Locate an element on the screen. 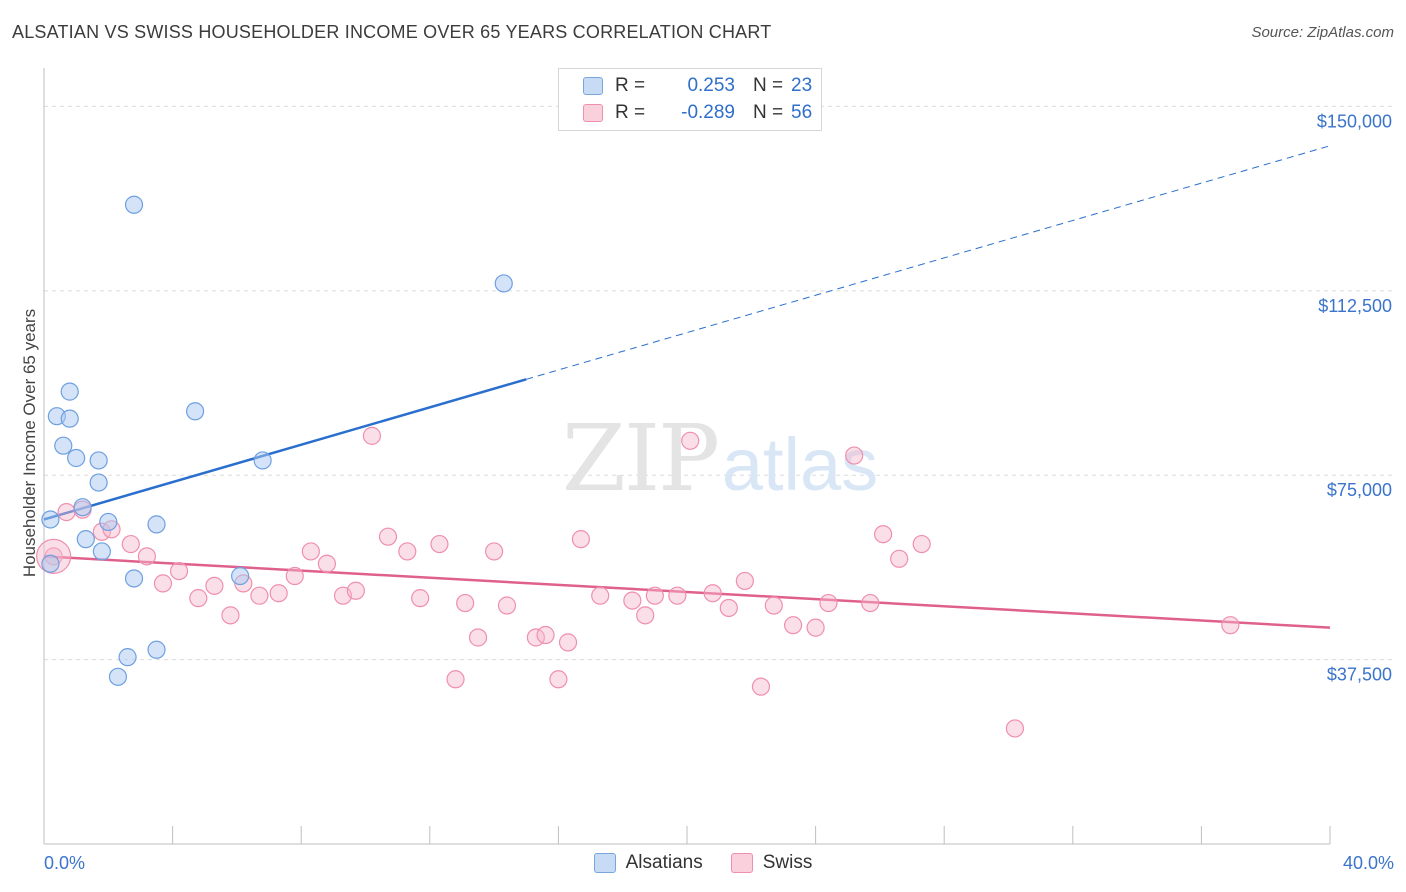  watermark: ZIP atlas is located at coordinates (720, 458).